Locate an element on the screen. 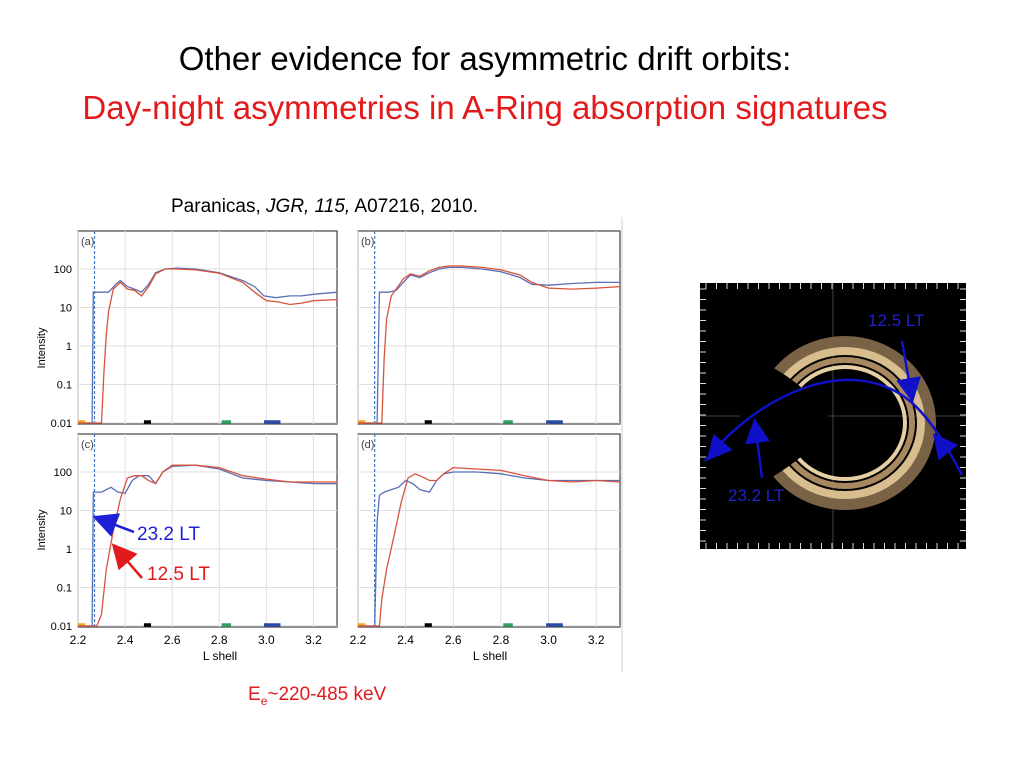  frame-ticks is located at coordinates (833, 416).